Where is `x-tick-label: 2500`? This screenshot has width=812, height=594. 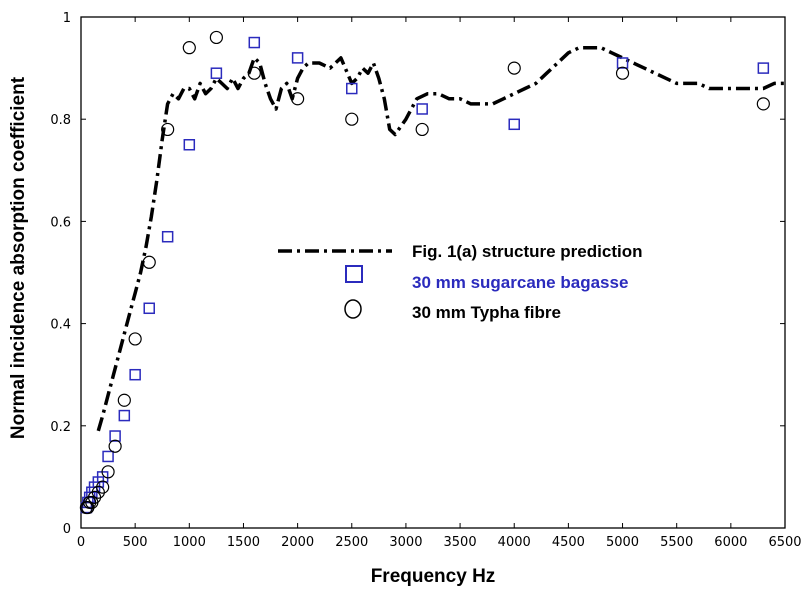
x-tick-label: 2500 is located at coordinates (351, 542).